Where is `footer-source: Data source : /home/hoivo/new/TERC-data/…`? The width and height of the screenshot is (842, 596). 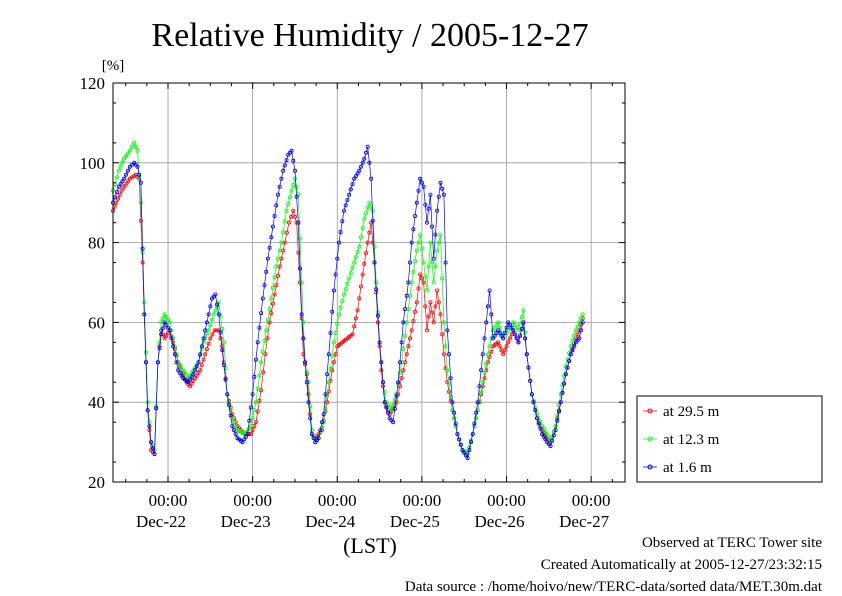
footer-source: Data source : /home/hoivo/new/TERC-data/… is located at coordinates (613, 587).